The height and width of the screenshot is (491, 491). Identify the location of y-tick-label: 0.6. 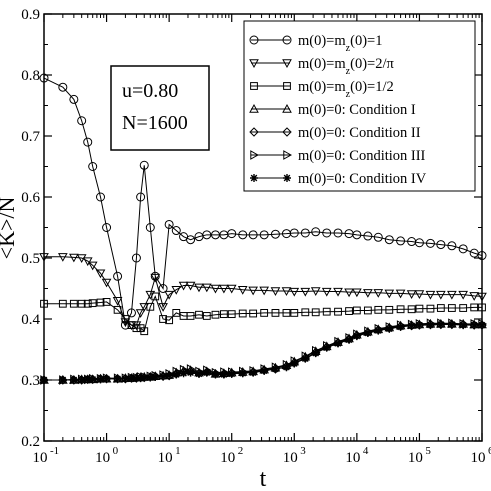
(30, 198).